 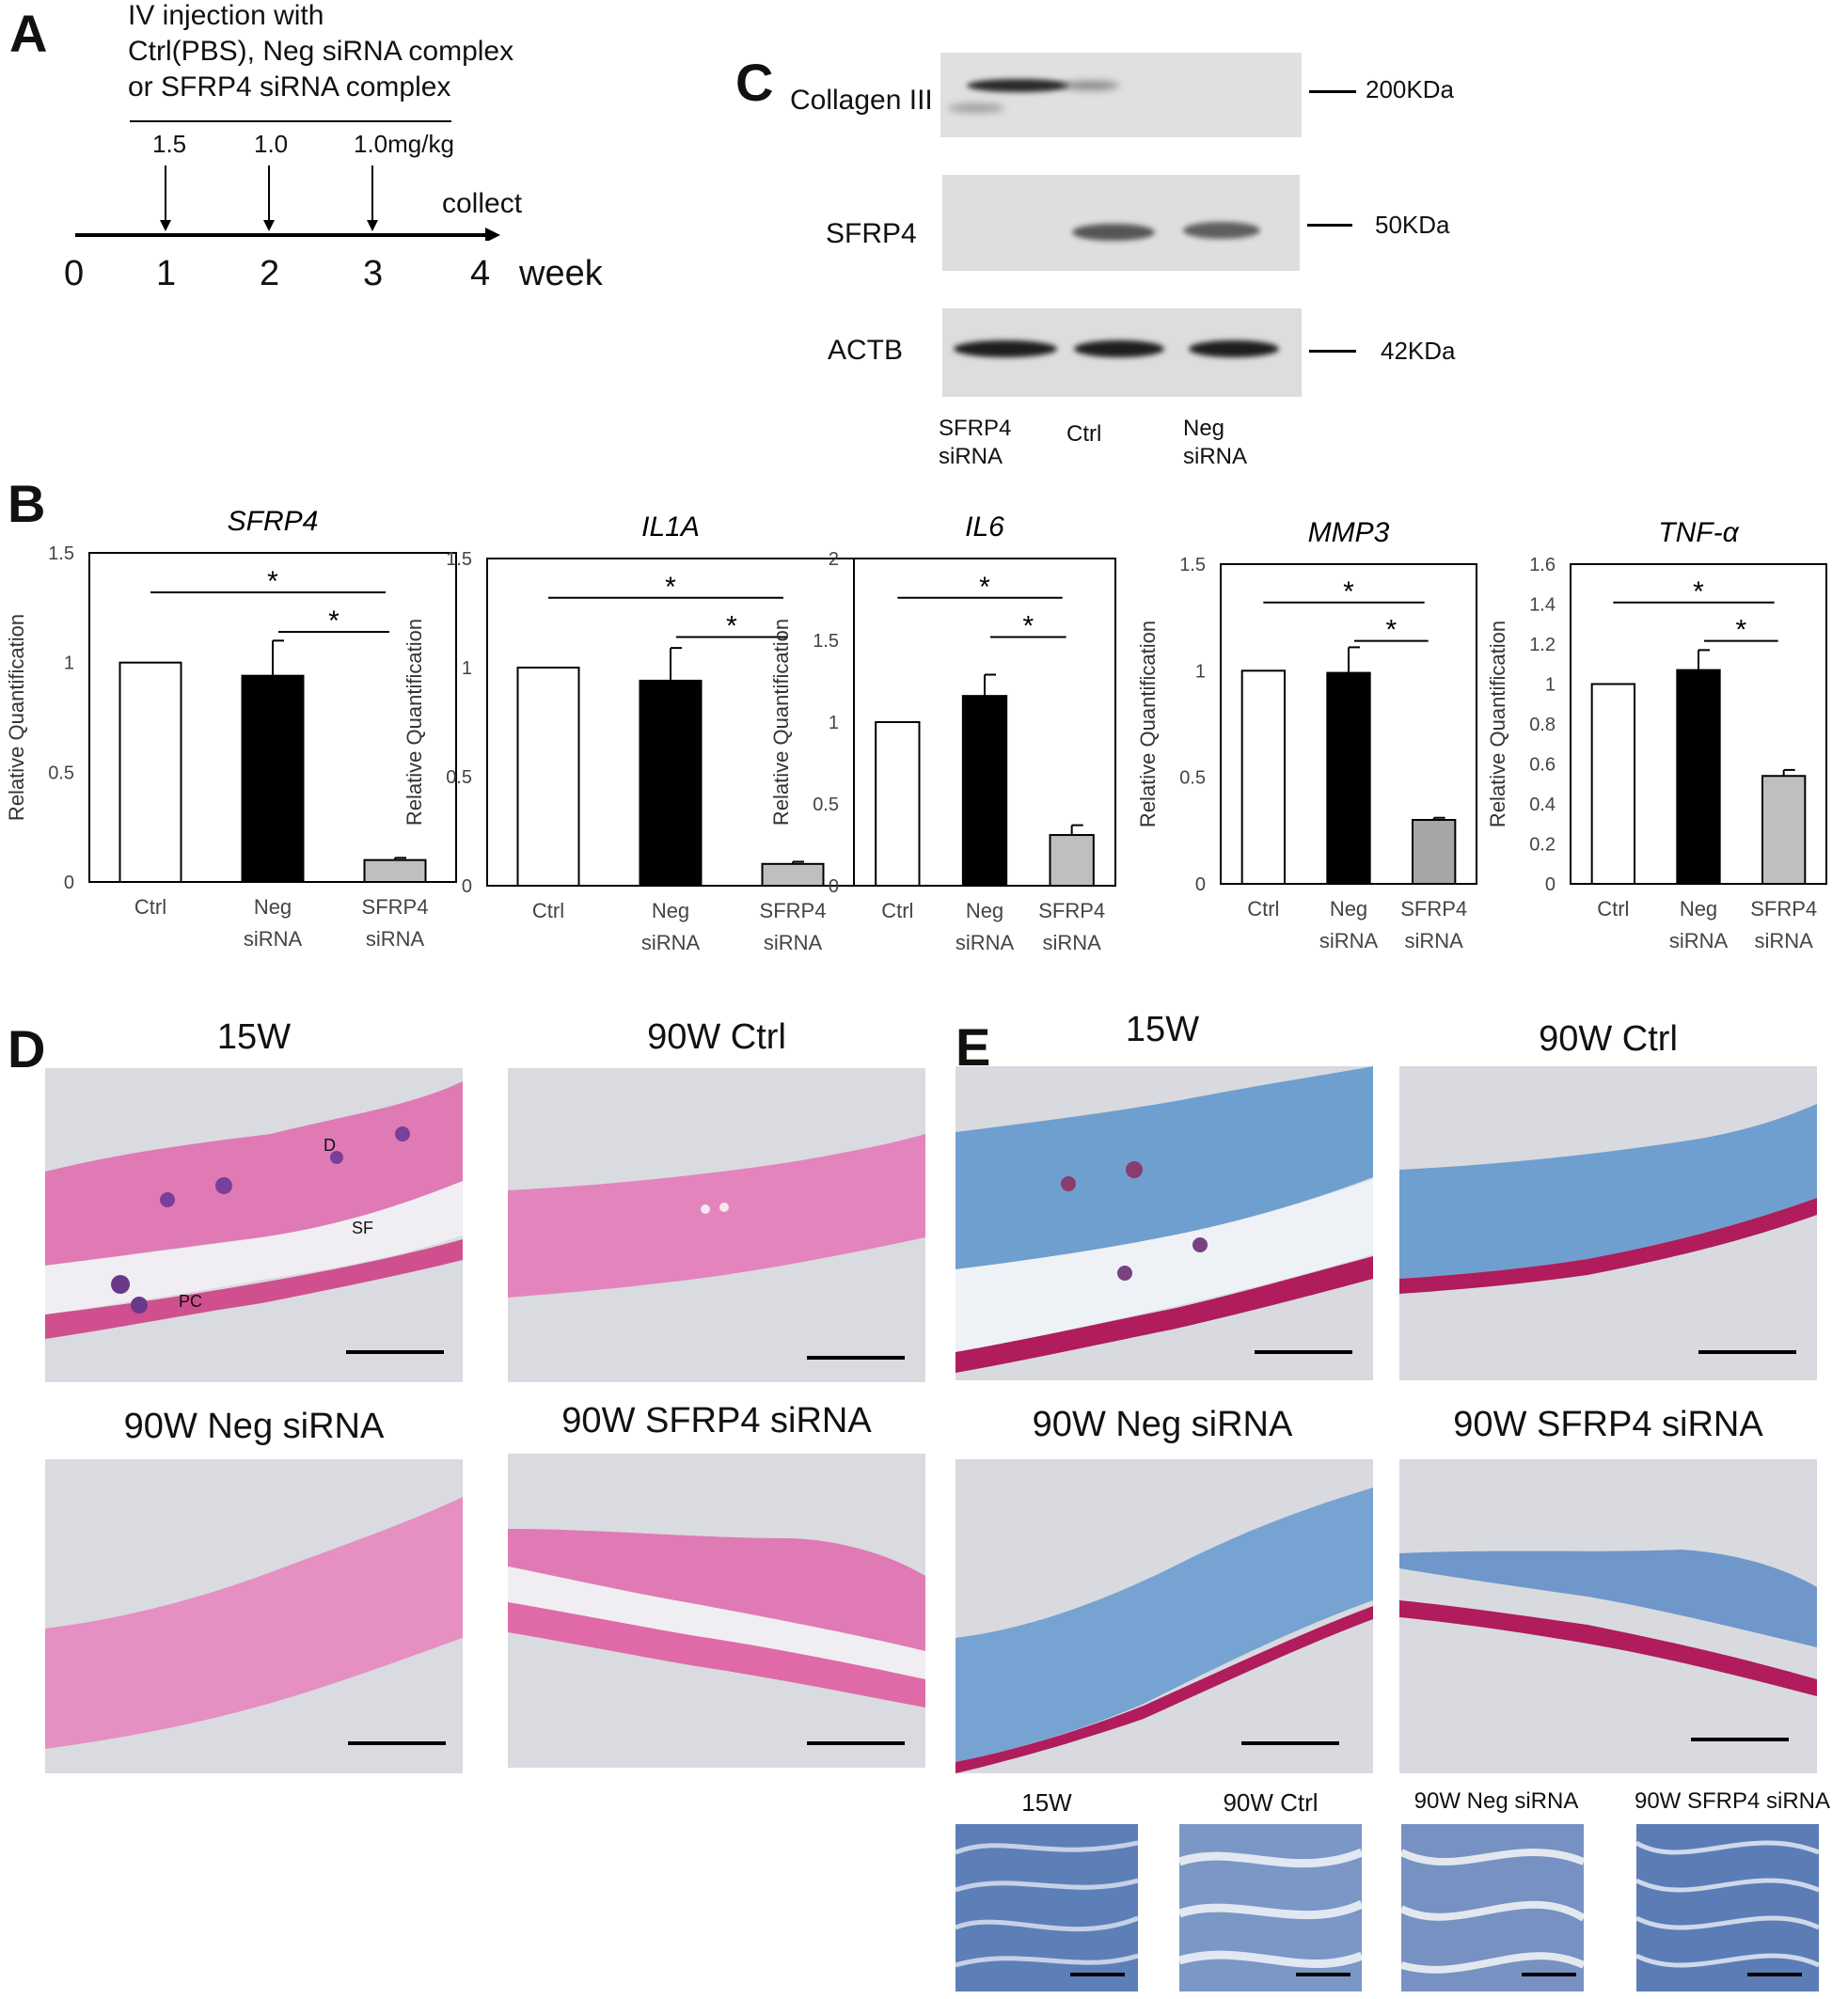 What do you see at coordinates (671, 783) in the screenshot?
I see `il1a-bar-neg-sirna` at bounding box center [671, 783].